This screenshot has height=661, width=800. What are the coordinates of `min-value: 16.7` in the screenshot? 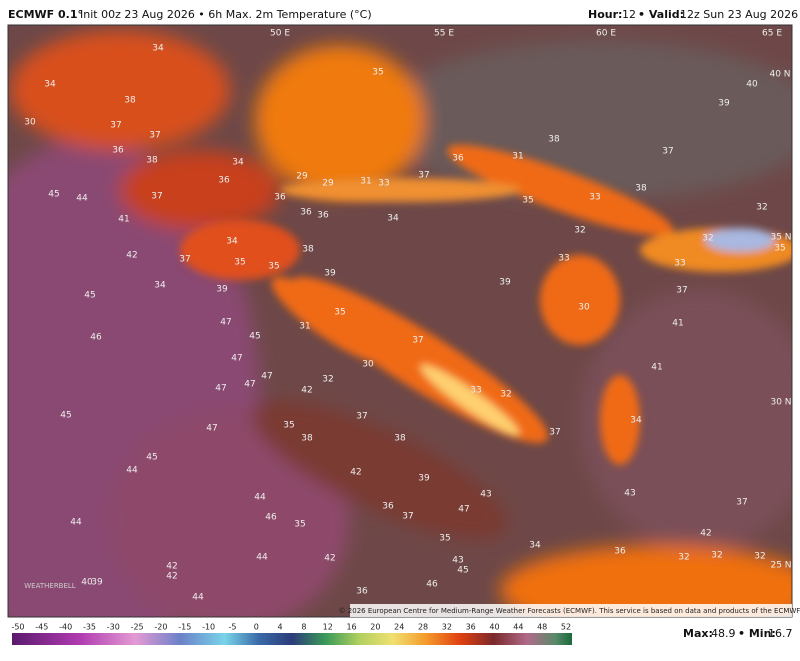 It's located at (780, 633).